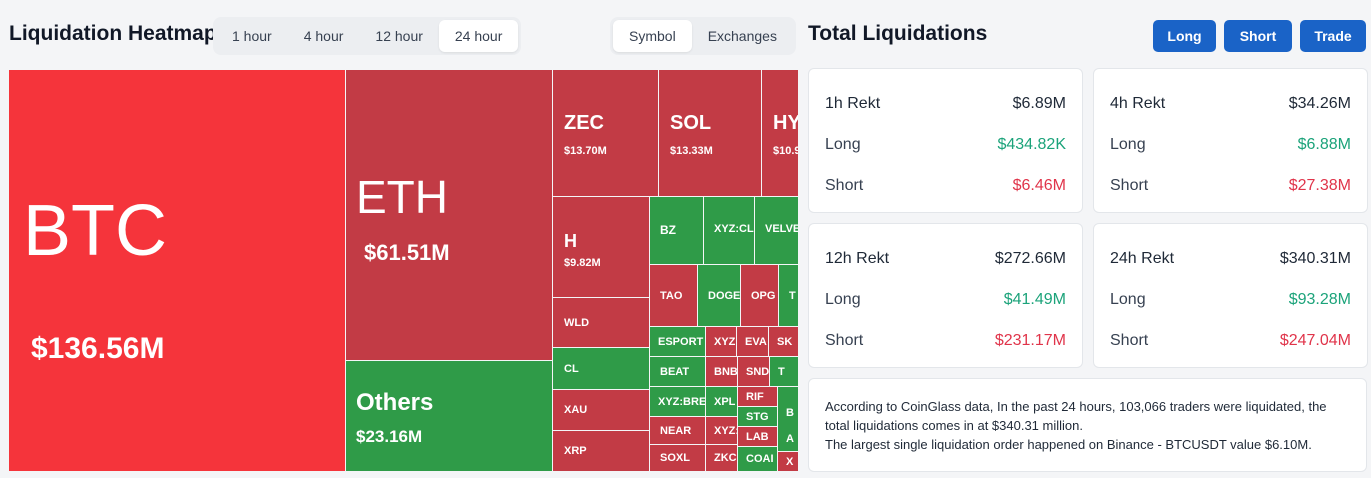 Image resolution: width=1371 pixels, height=478 pixels. What do you see at coordinates (323, 36) in the screenshot?
I see `tab-4-hour: 4 hour` at bounding box center [323, 36].